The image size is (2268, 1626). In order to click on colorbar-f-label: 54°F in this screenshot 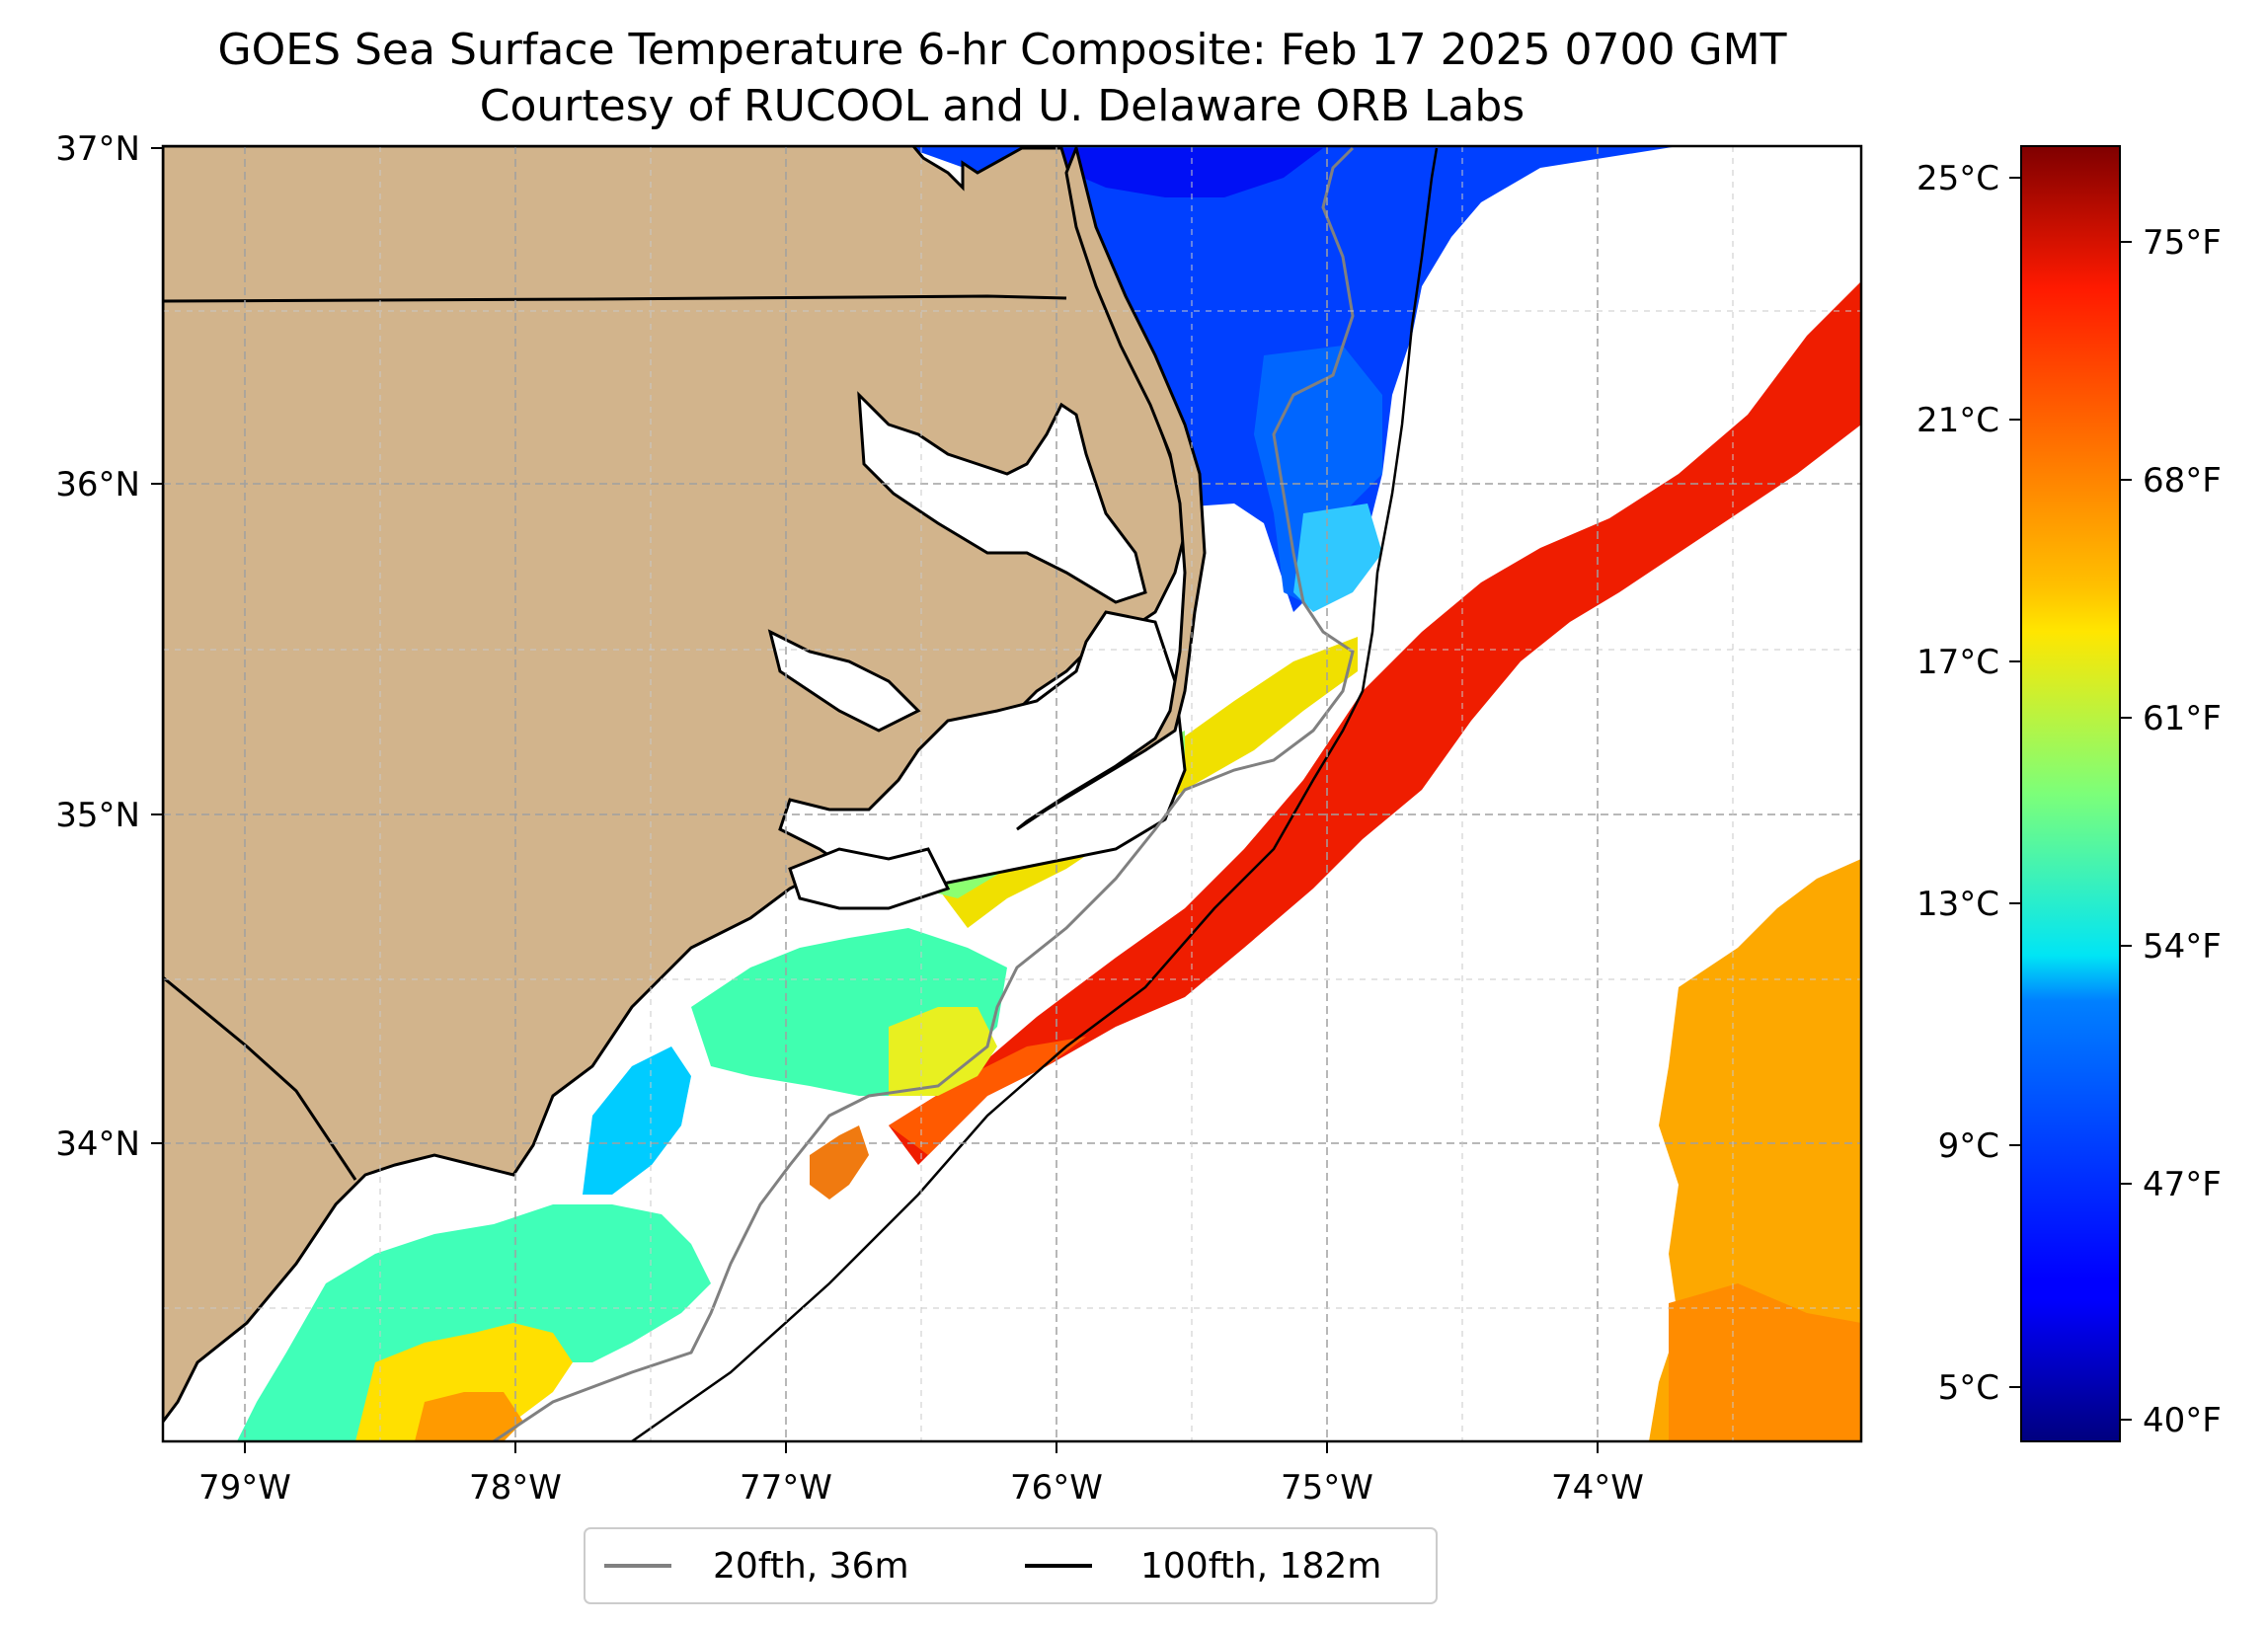, I will do `click(2182, 947)`.